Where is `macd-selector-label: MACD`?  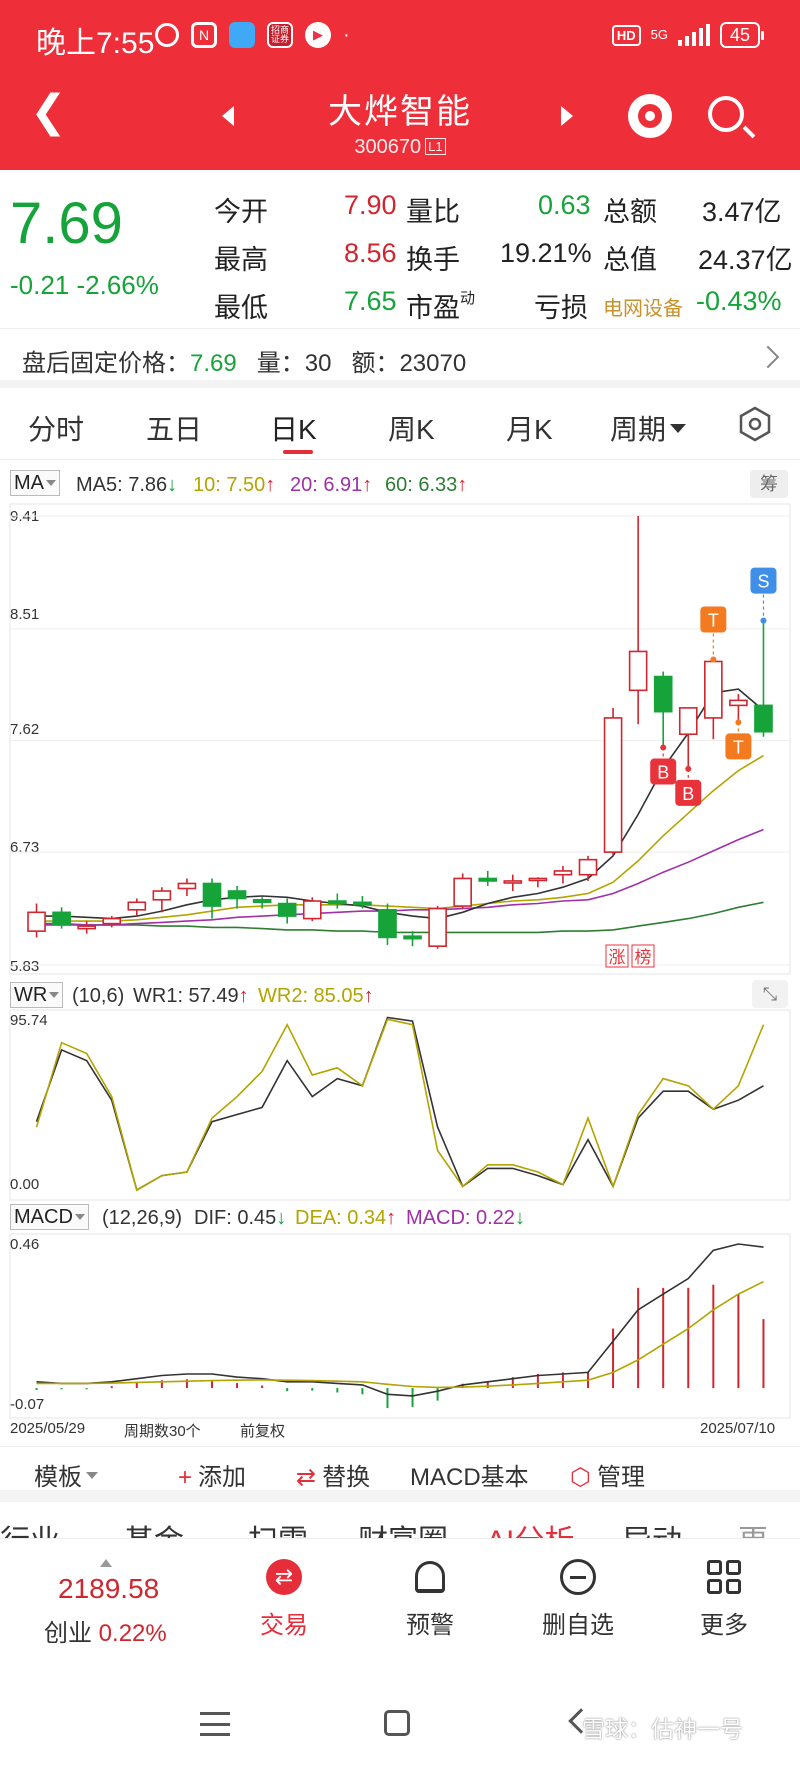
macd-selector-label: MACD is located at coordinates (43, 1217).